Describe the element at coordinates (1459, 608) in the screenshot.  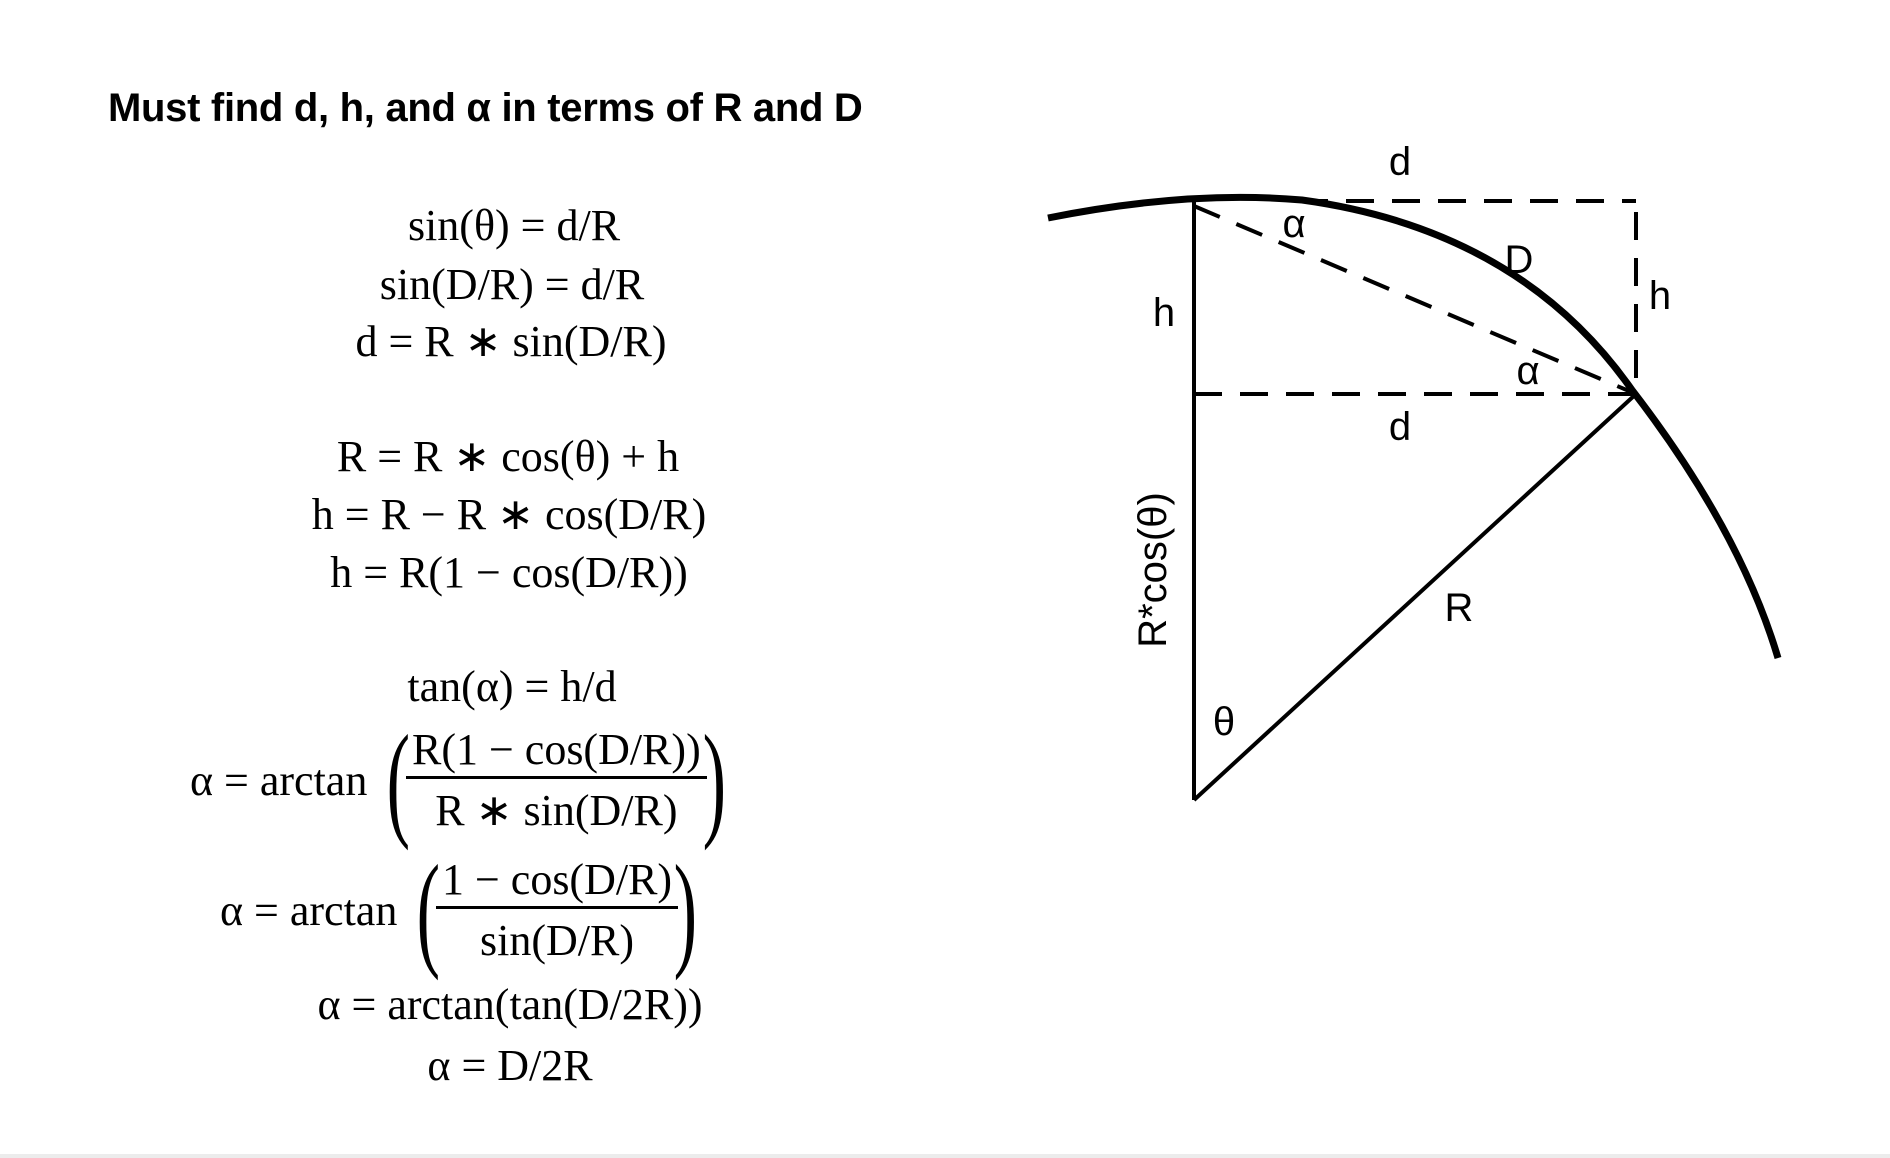
I see `label-radius-r: R` at that location.